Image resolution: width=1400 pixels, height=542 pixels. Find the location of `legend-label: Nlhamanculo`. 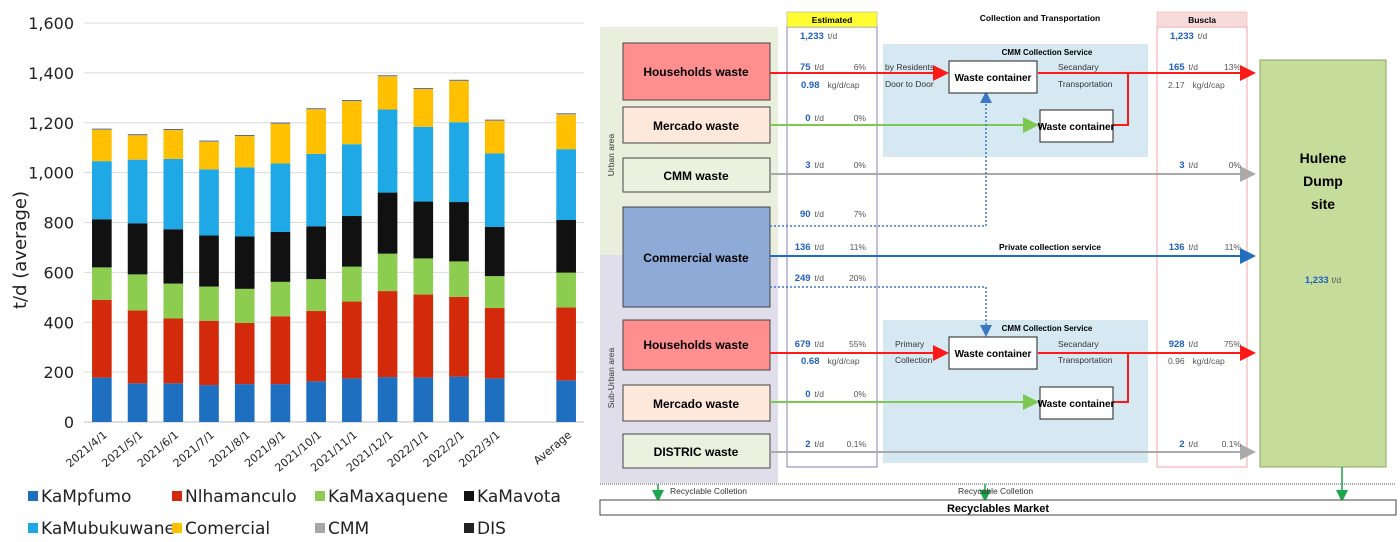

legend-label: Nlhamanculo is located at coordinates (241, 497).